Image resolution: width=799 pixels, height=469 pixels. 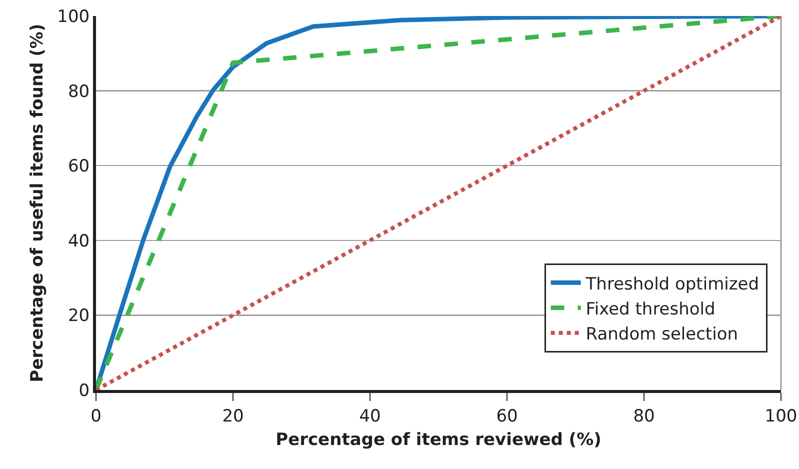 I want to click on y-tick-label: 0, so click(x=84, y=390).